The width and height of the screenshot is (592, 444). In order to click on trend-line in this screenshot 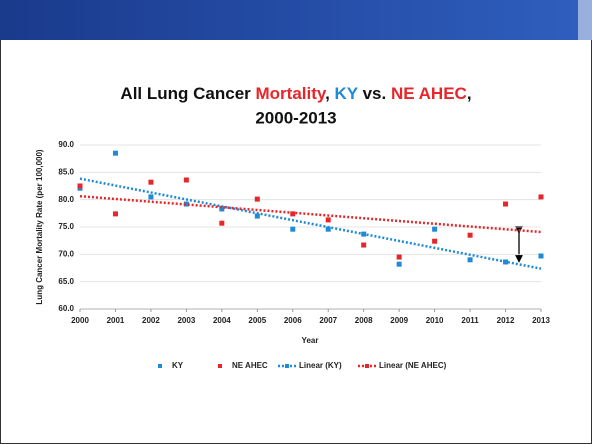, I will do `click(310, 214)`.